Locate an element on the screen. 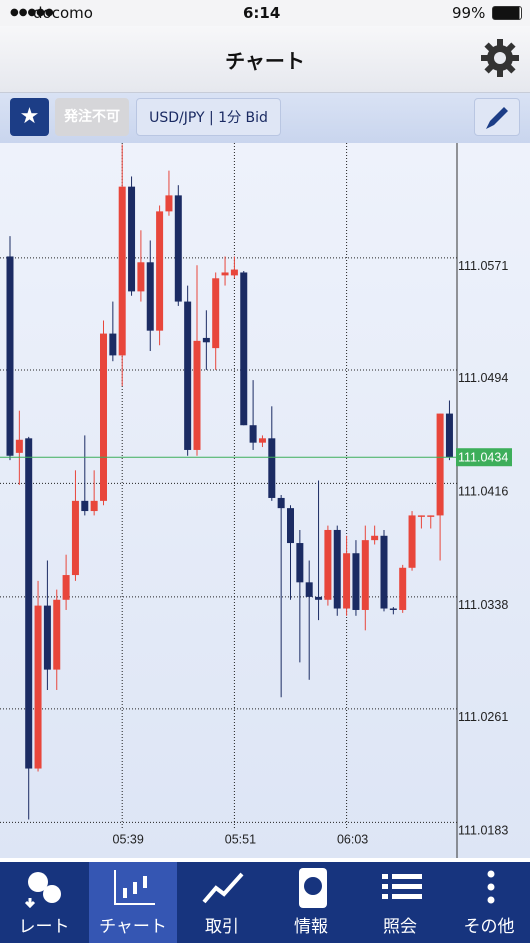 Image resolution: width=530 pixels, height=943 pixels. tab-label: 照会 is located at coordinates (400, 927).